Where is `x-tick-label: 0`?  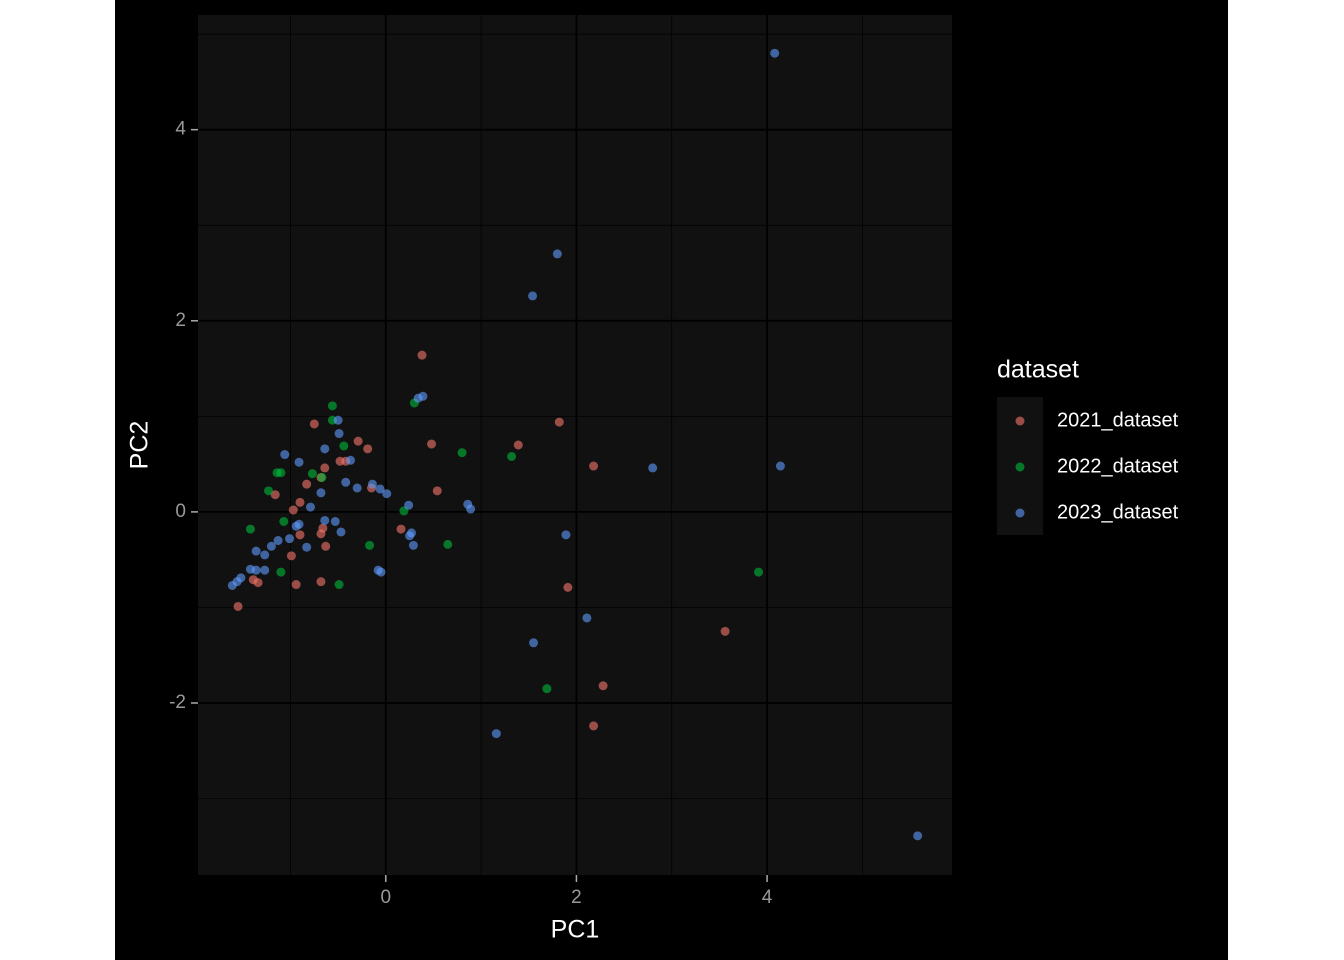
x-tick-label: 0 is located at coordinates (385, 897).